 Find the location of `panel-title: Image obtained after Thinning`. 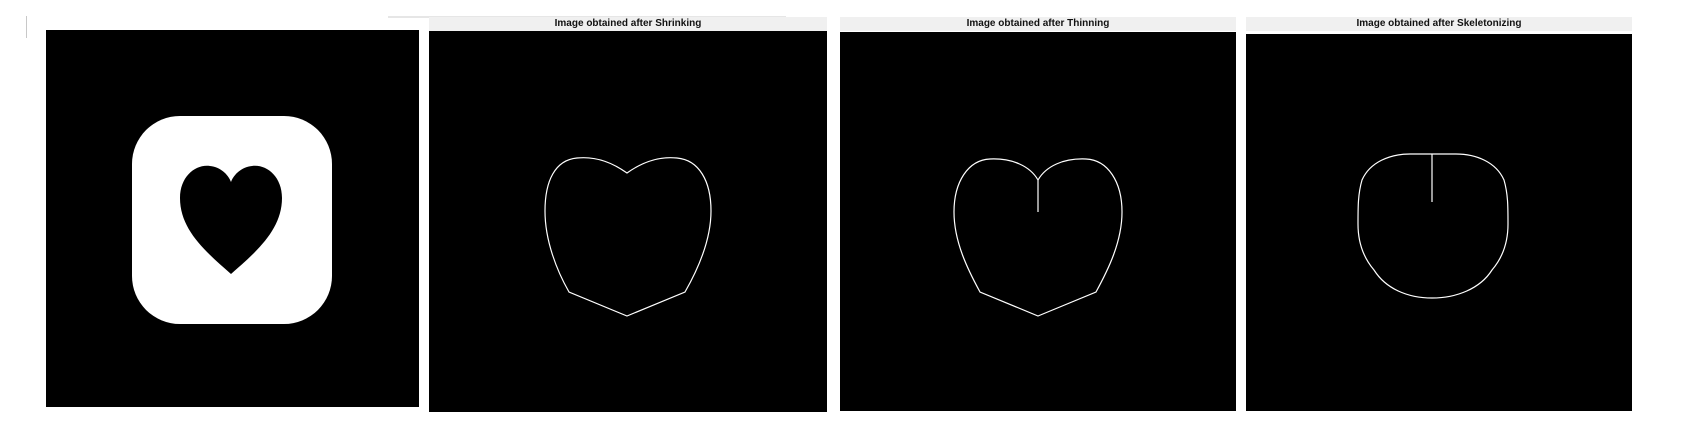

panel-title: Image obtained after Thinning is located at coordinates (1038, 24).